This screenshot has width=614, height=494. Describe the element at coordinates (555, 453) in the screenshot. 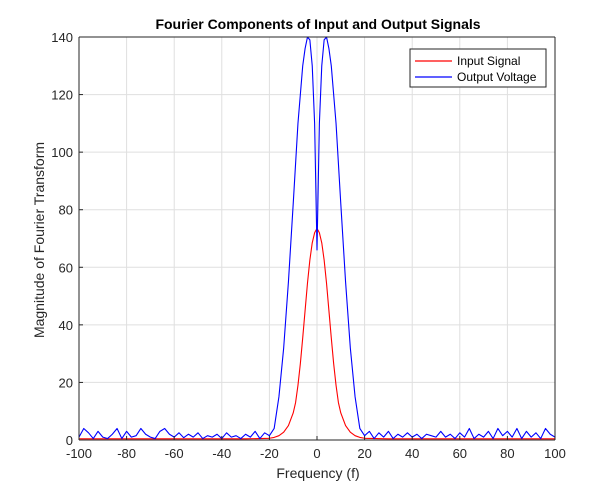

I see `x-tick-label: 100` at that location.